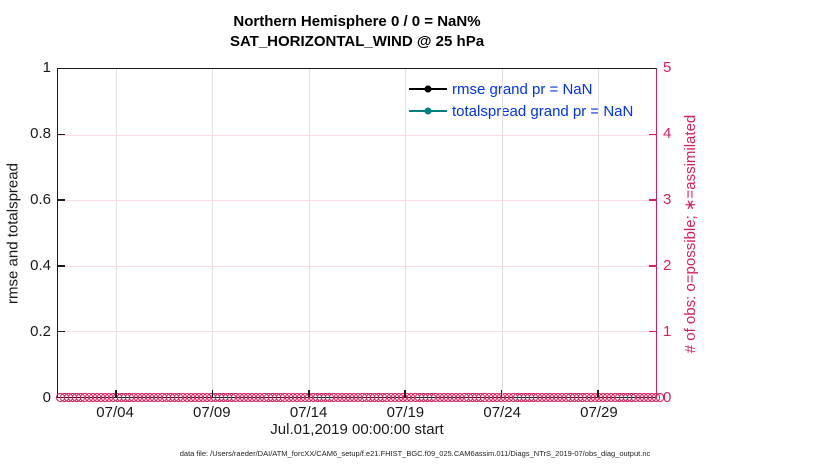  I want to click on y-axis-label-right: # of obs: o=possible; ∗=assimilated, so click(690, 234).